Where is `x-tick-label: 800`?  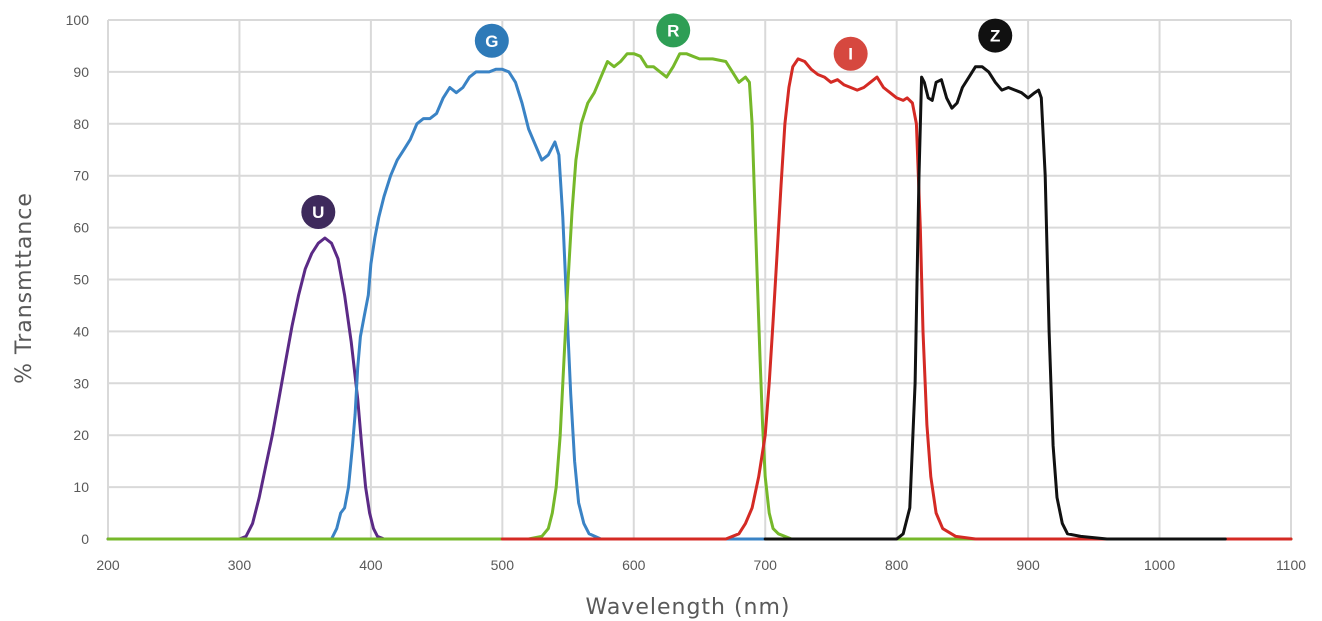
x-tick-label: 800 is located at coordinates (897, 565).